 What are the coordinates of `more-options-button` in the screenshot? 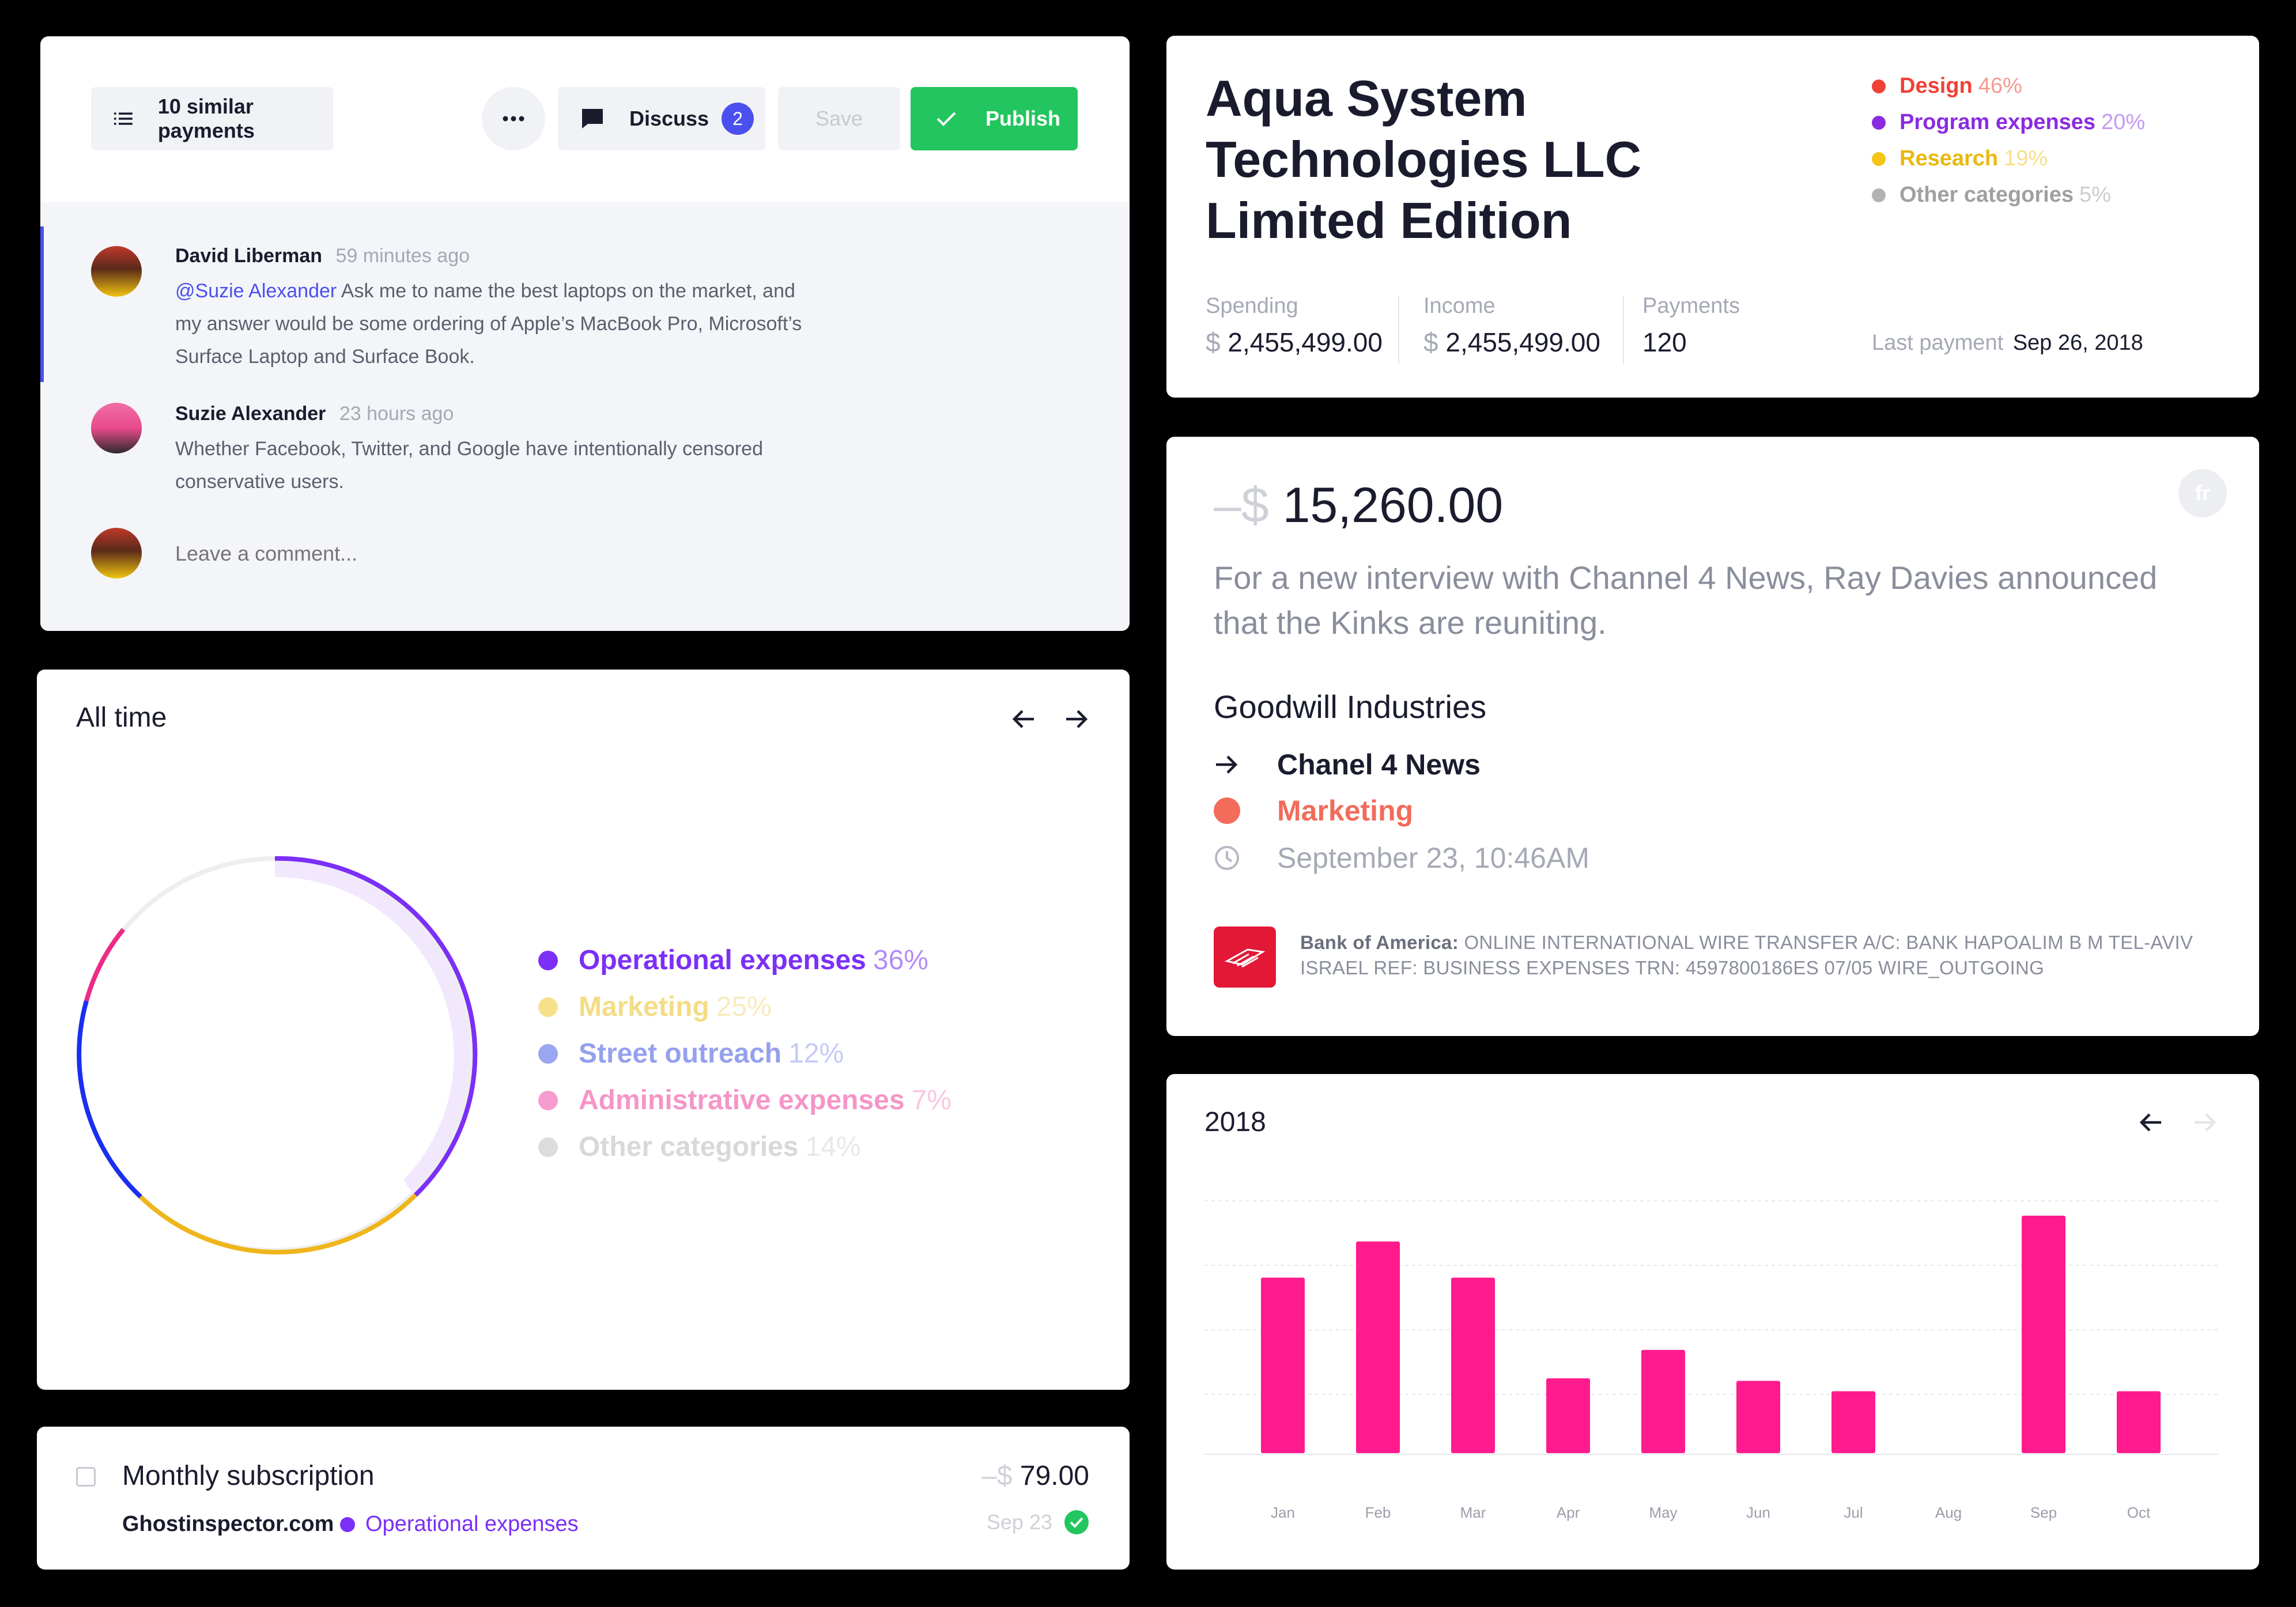 It's located at (513, 118).